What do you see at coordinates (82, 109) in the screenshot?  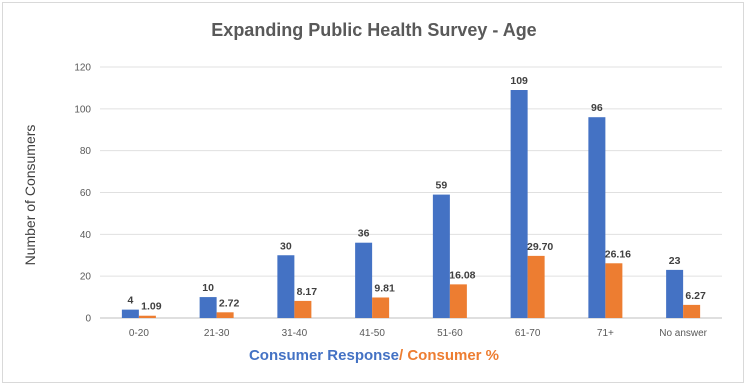 I see `y-tick-label: 100` at bounding box center [82, 109].